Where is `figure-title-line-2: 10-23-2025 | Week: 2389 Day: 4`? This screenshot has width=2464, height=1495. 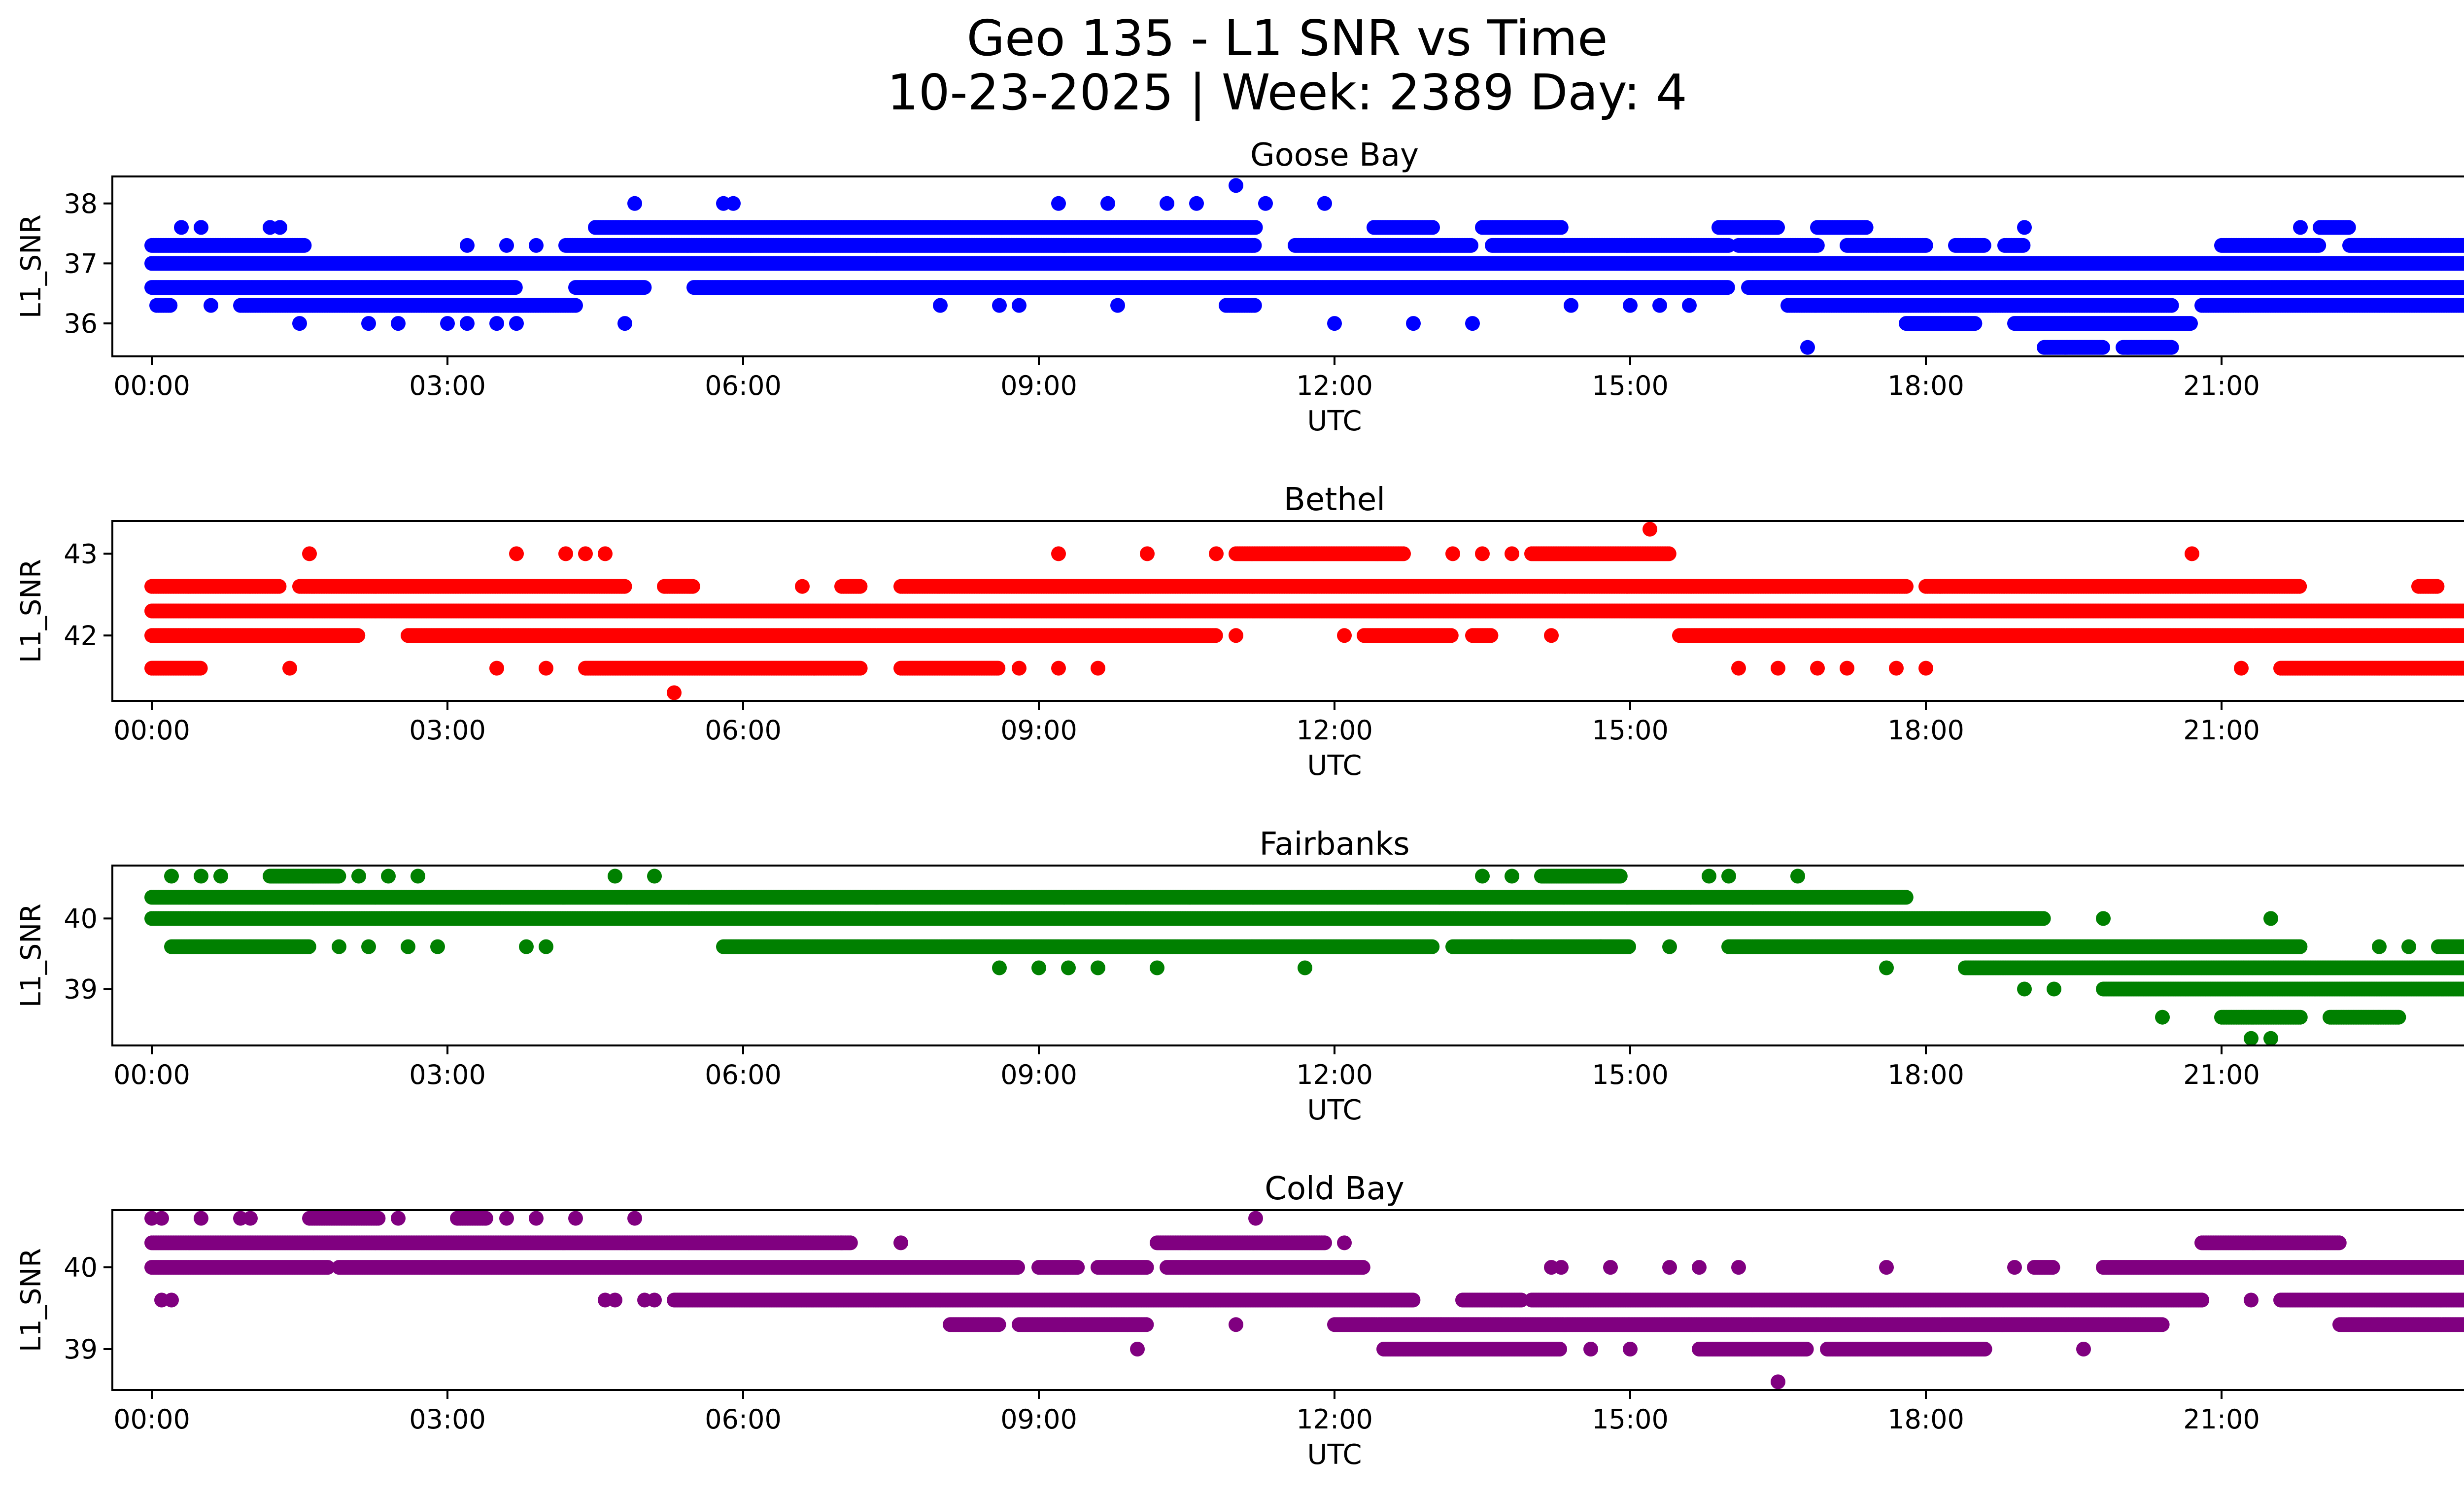 figure-title-line-2: 10-23-2025 | Week: 2389 Day: 4 is located at coordinates (1287, 92).